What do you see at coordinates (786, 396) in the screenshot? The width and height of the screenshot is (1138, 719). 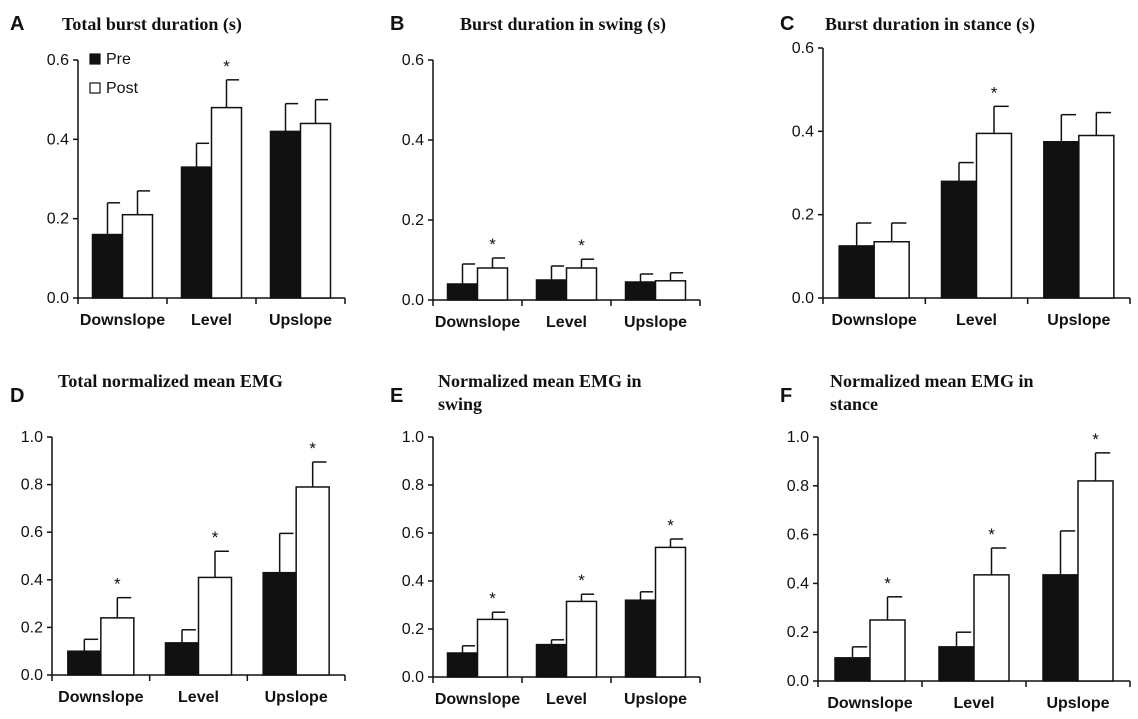 I see `panel-label: F` at bounding box center [786, 396].